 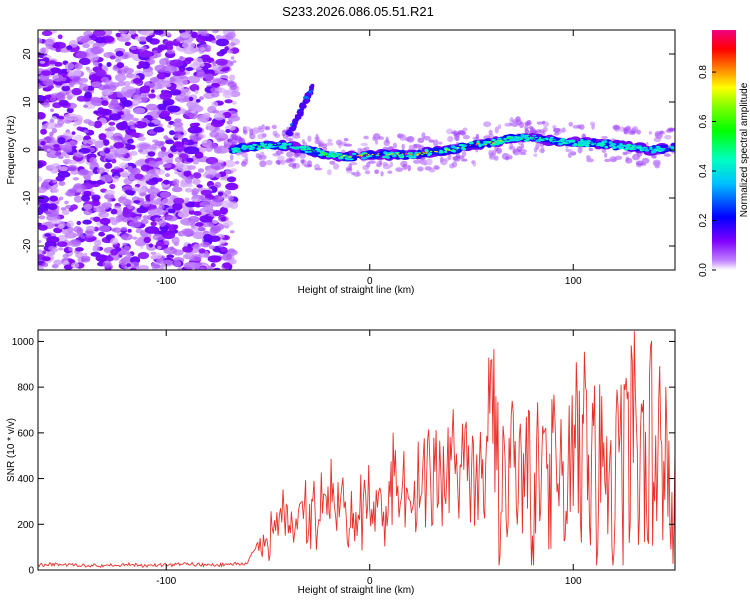 I want to click on colorbar-ticks: 0.0 0.2 0.4 0.6 0.8, so click(x=707, y=171).